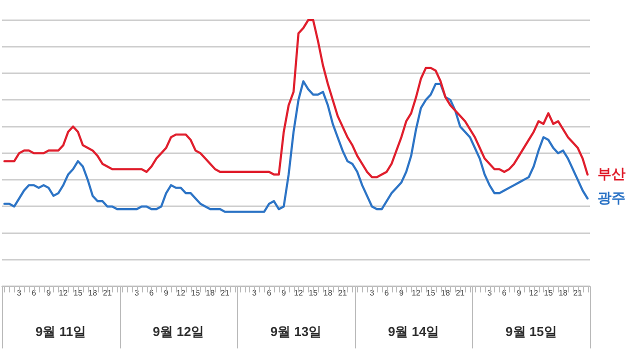 The image size is (640, 350). Describe the element at coordinates (612, 173) in the screenshot. I see `series-label: 부산` at that location.